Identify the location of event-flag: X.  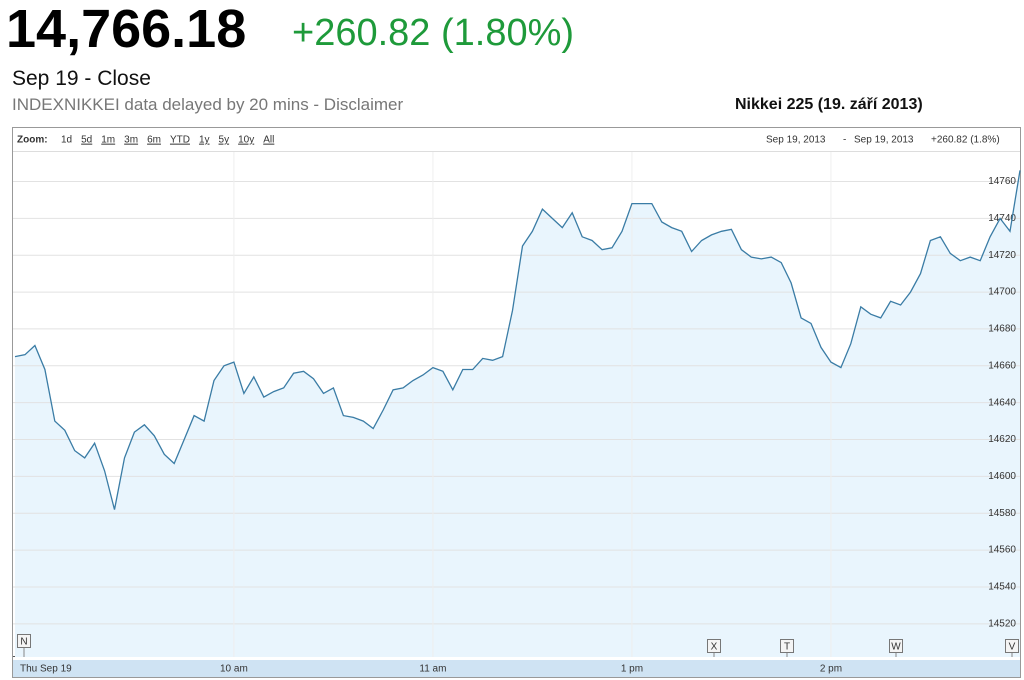
(714, 647).